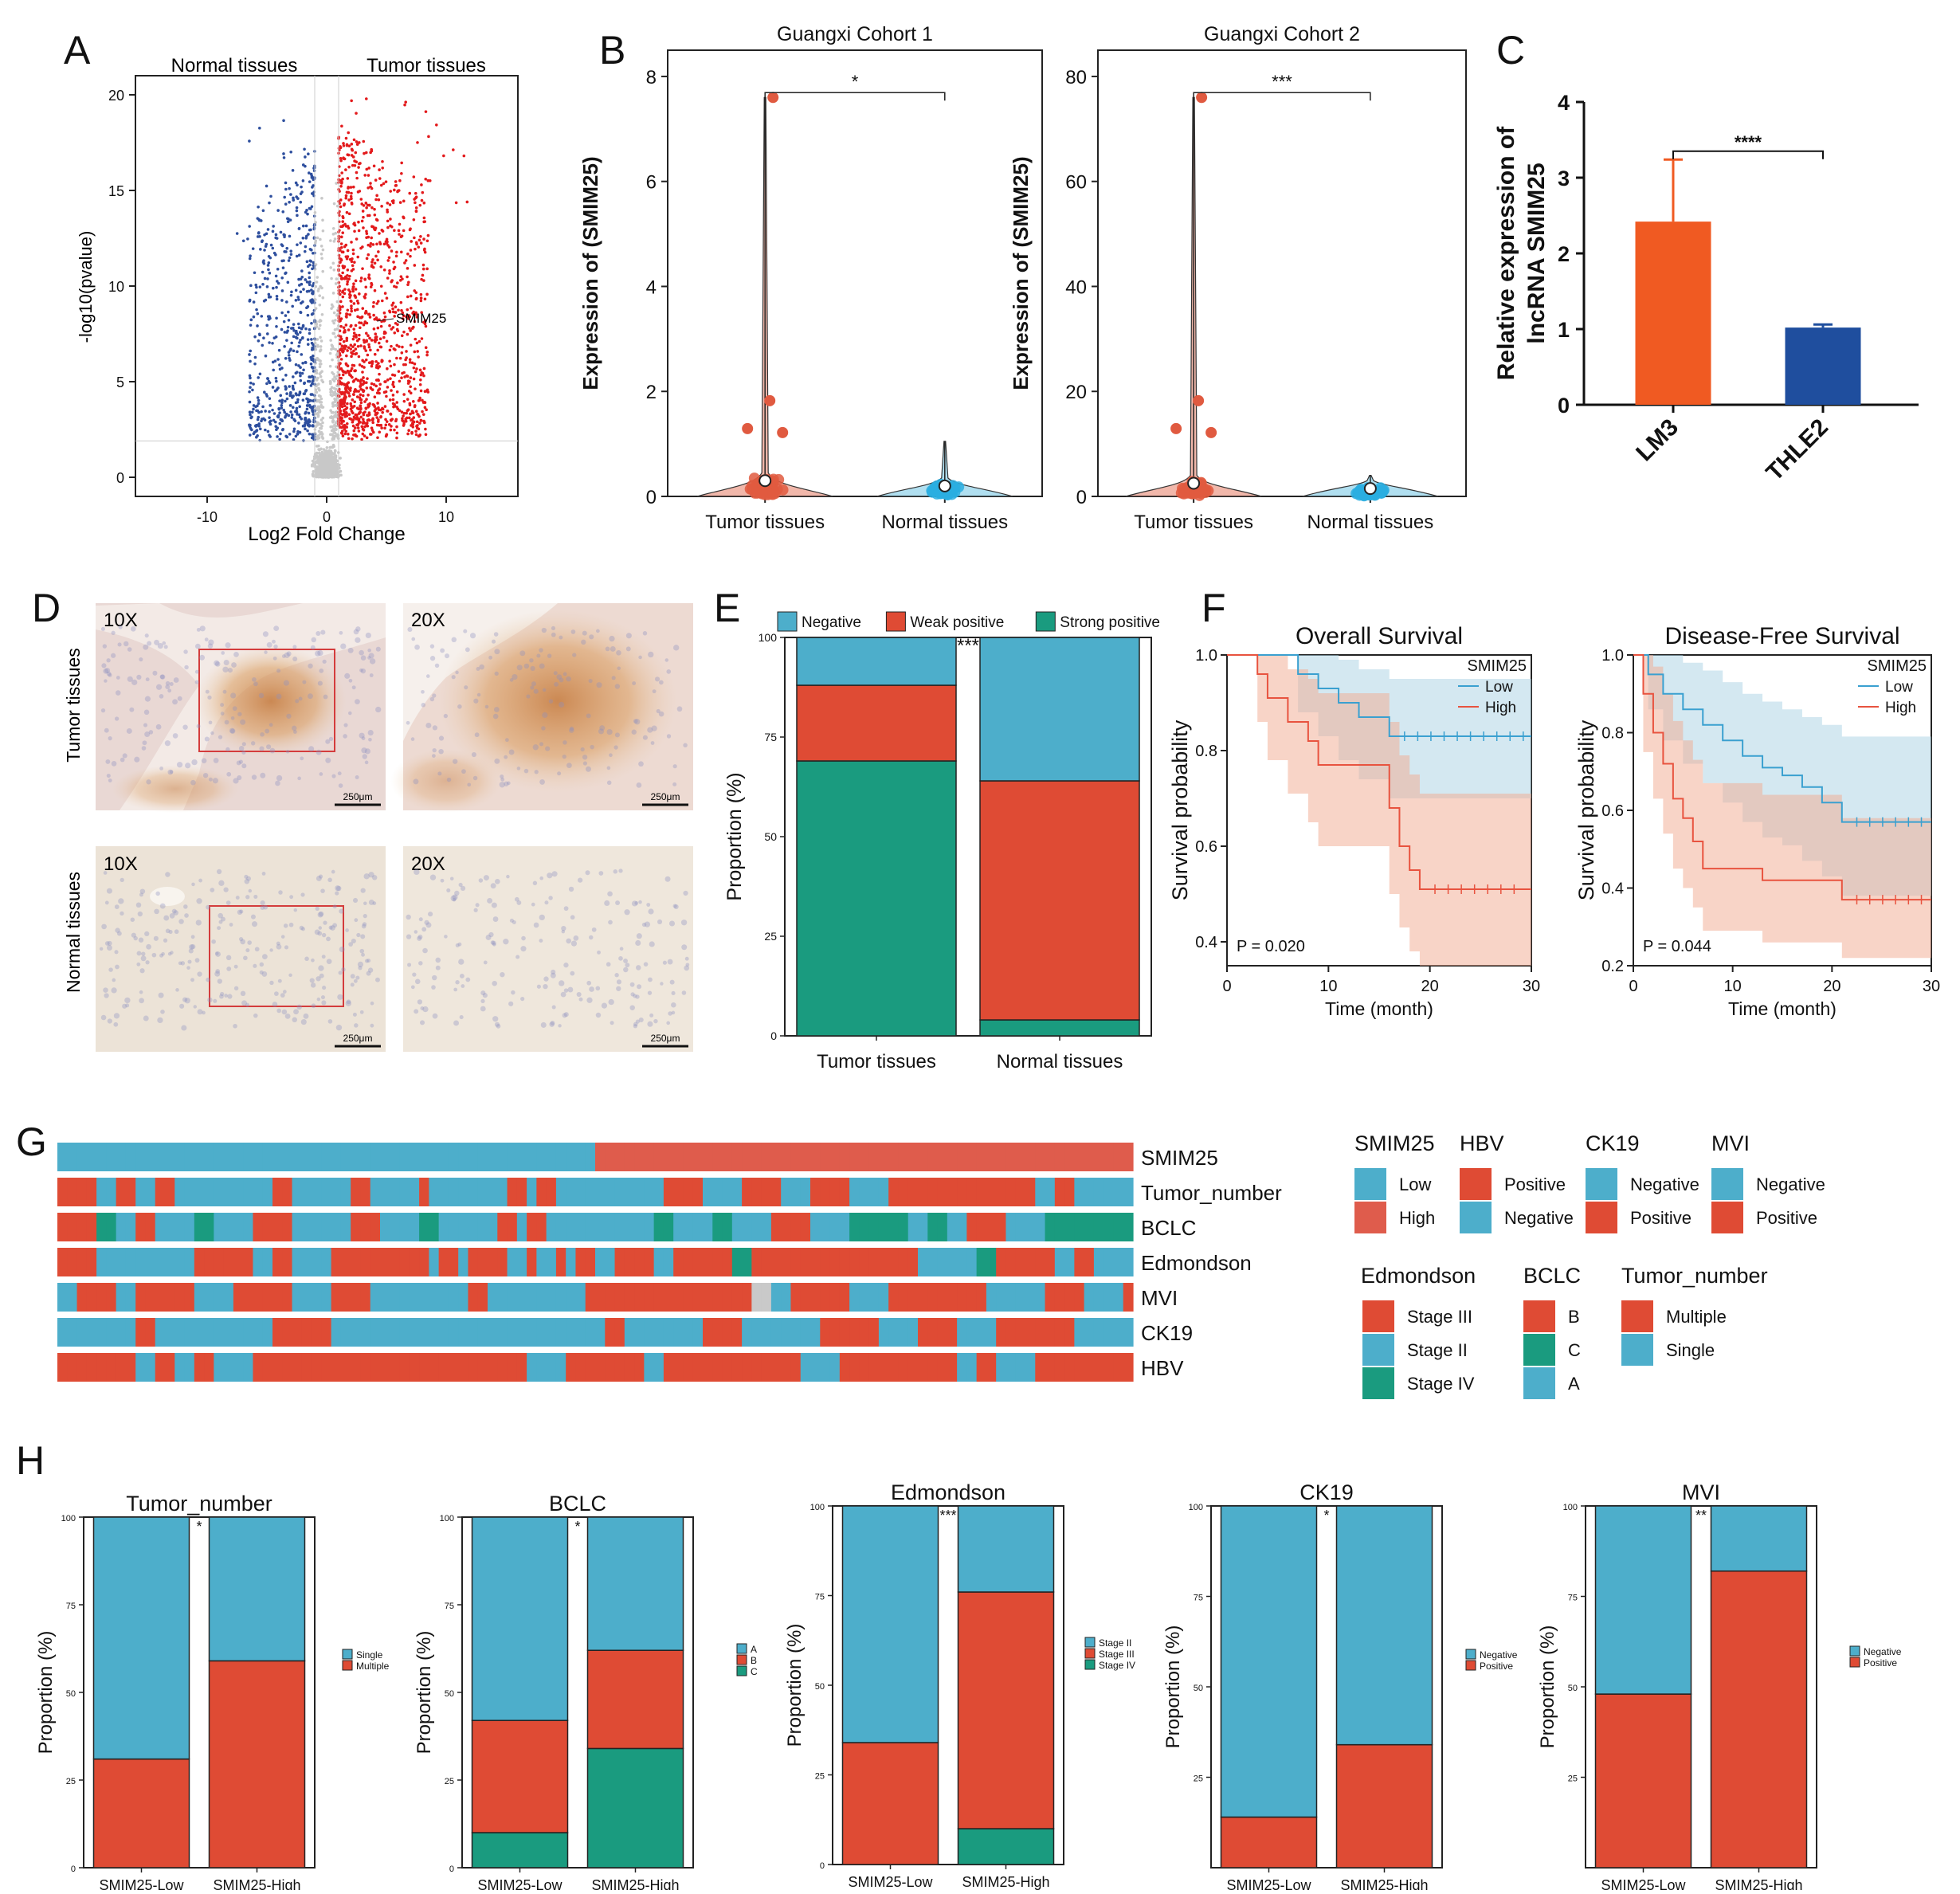 The image size is (1960, 1894). I want to click on km-ytick-label: 1.0, so click(1206, 656).